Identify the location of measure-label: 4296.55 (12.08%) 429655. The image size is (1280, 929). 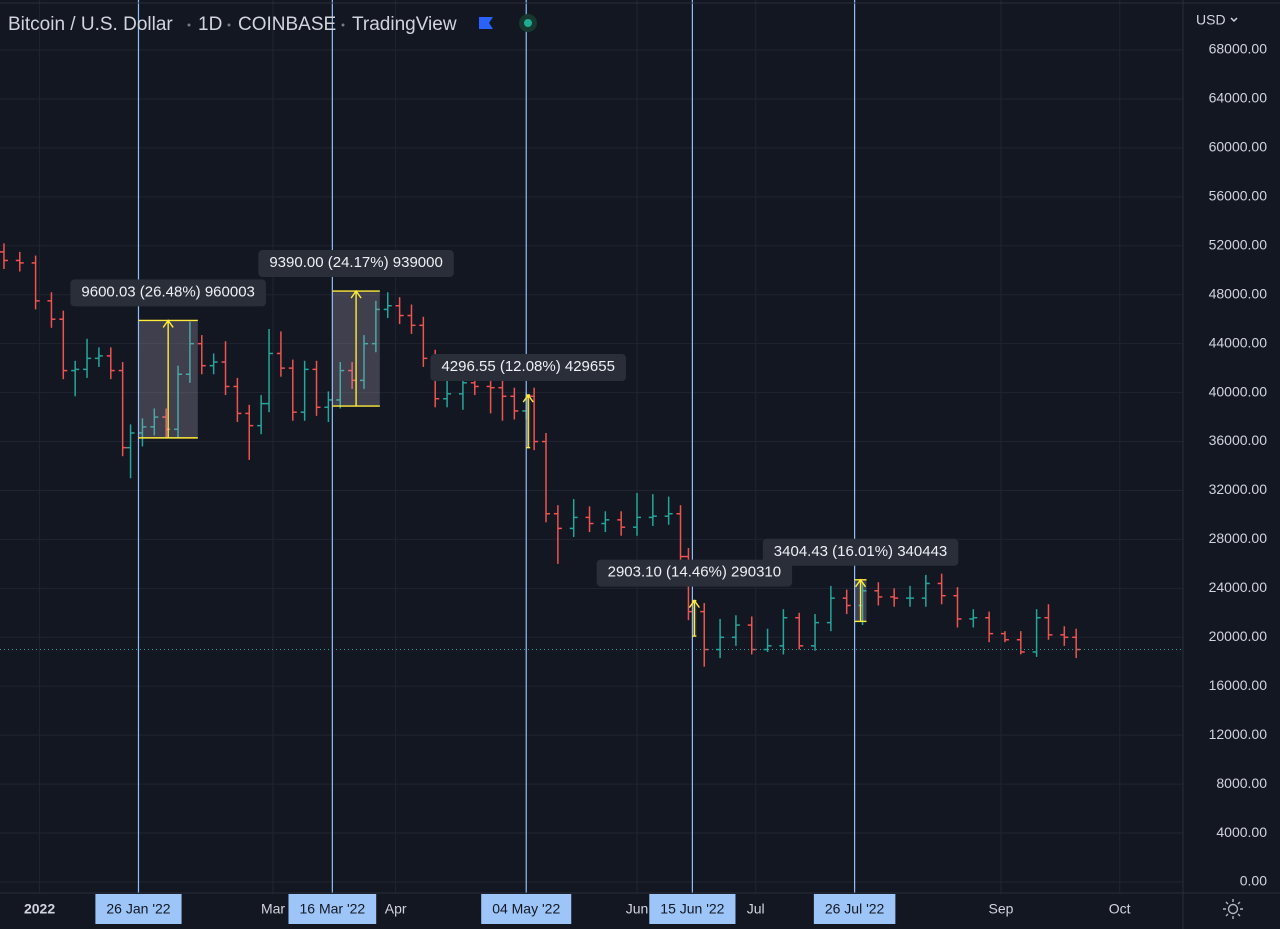
(527, 366).